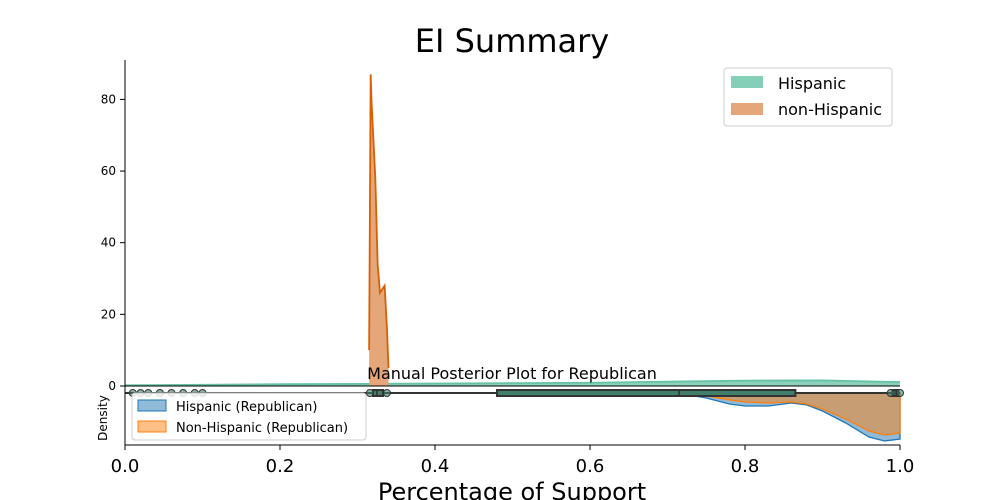  Describe the element at coordinates (512, 489) in the screenshot. I see `x-axis-label: Percentage of Support` at that location.